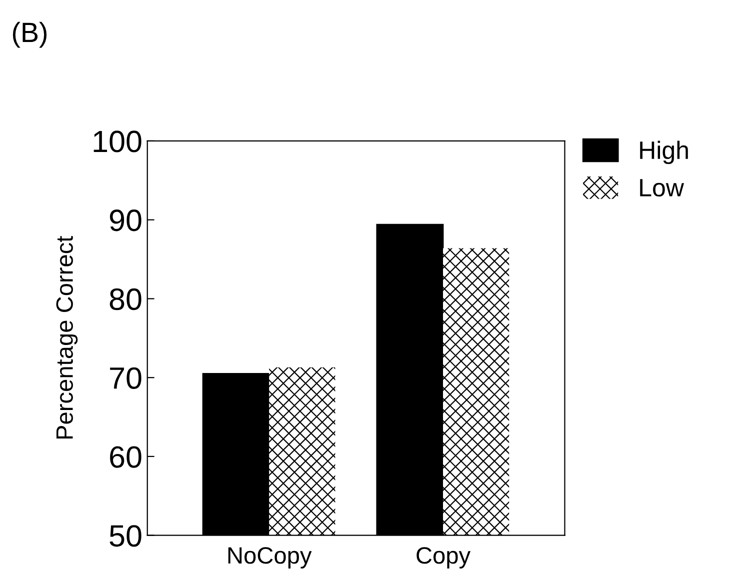 The image size is (748, 580). What do you see at coordinates (662, 188) in the screenshot?
I see `legend-label: Low` at bounding box center [662, 188].